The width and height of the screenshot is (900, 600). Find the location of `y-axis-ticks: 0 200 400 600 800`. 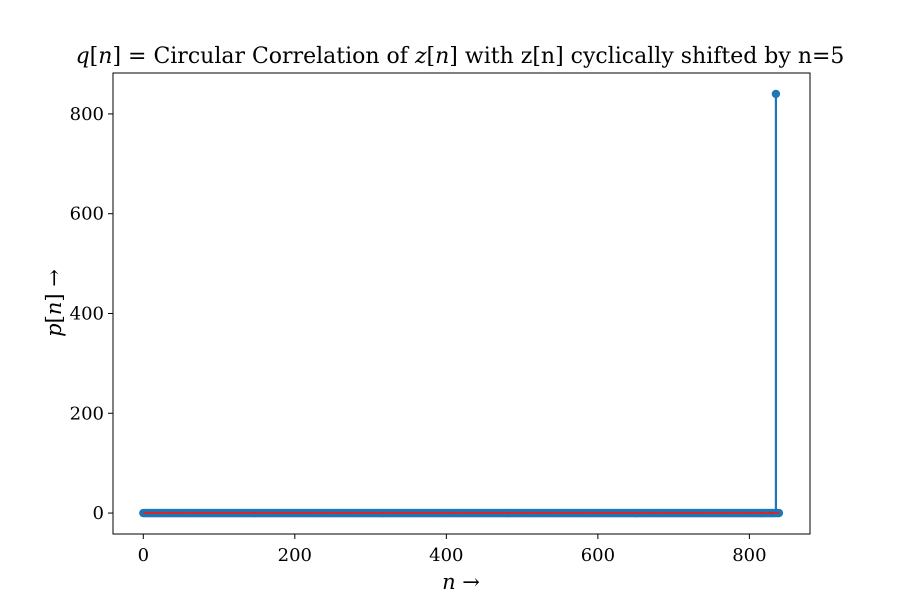

y-axis-ticks: 0 200 400 600 800 is located at coordinates (91, 314).